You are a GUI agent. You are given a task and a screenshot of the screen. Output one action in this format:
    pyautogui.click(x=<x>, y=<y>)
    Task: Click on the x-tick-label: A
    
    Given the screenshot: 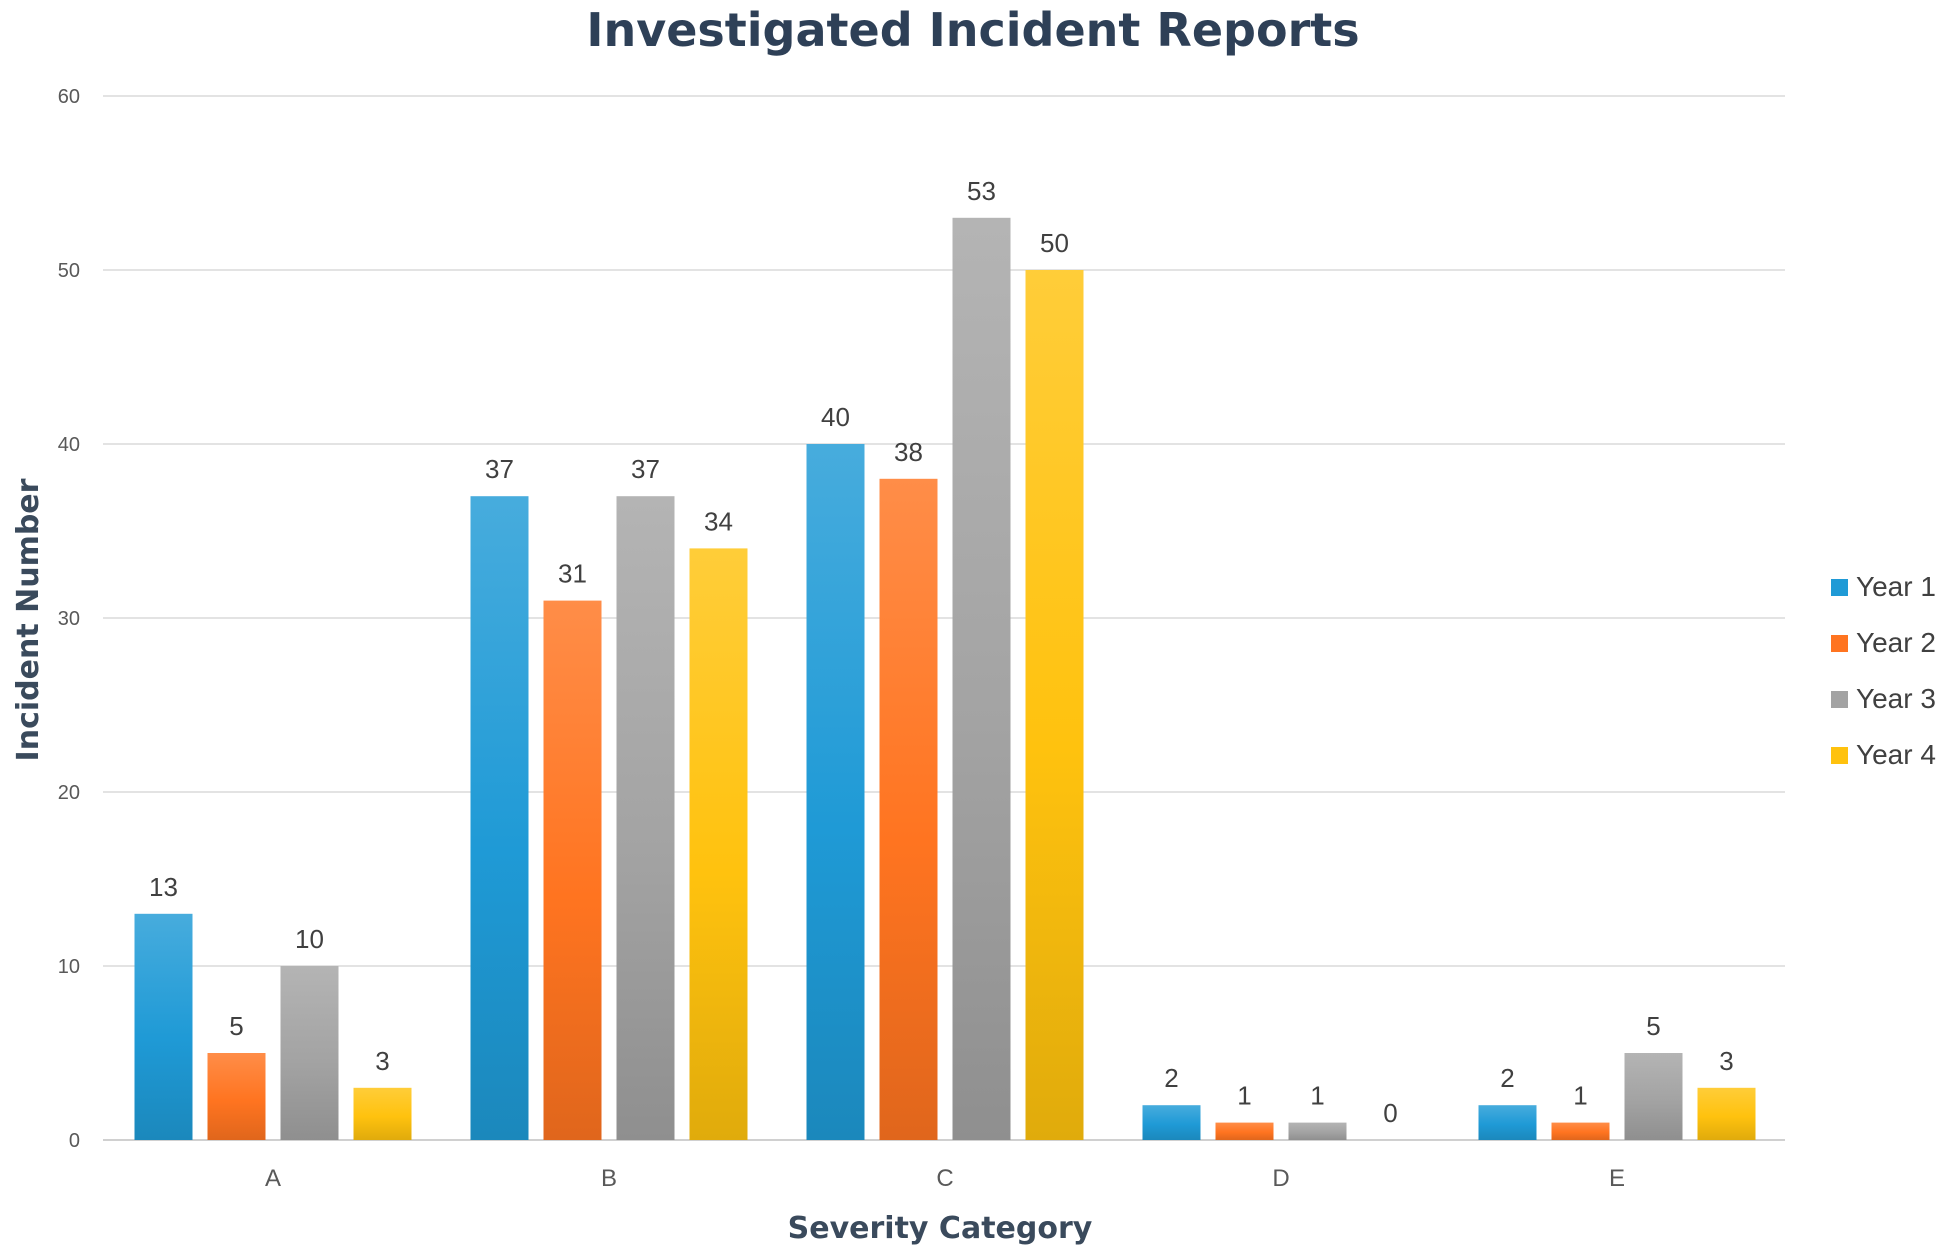 What is the action you would take?
    pyautogui.click(x=273, y=1178)
    